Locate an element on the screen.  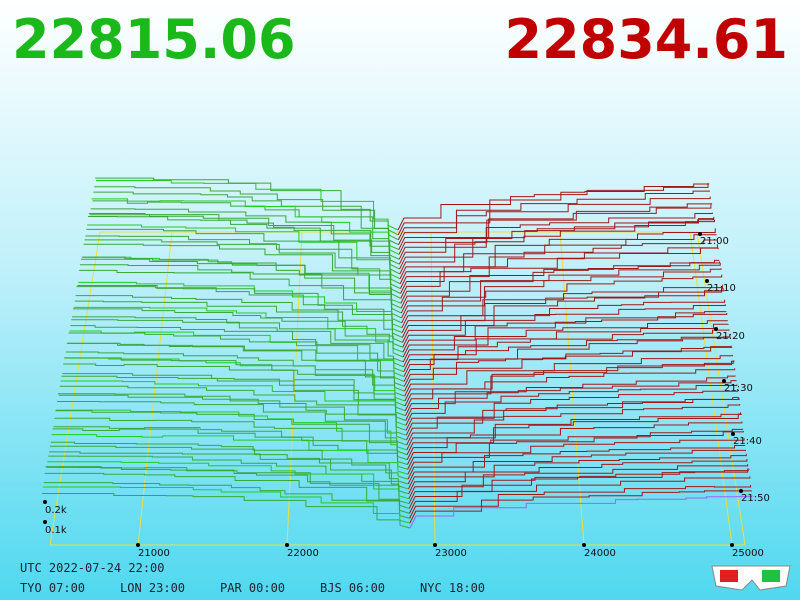
depth-tick is located at coordinates (45, 522).